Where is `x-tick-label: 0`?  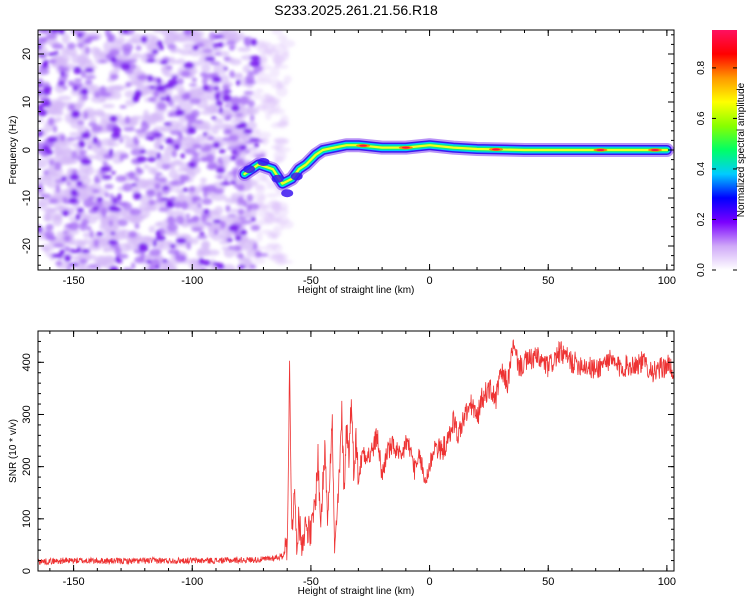
x-tick-label: 0 is located at coordinates (430, 582).